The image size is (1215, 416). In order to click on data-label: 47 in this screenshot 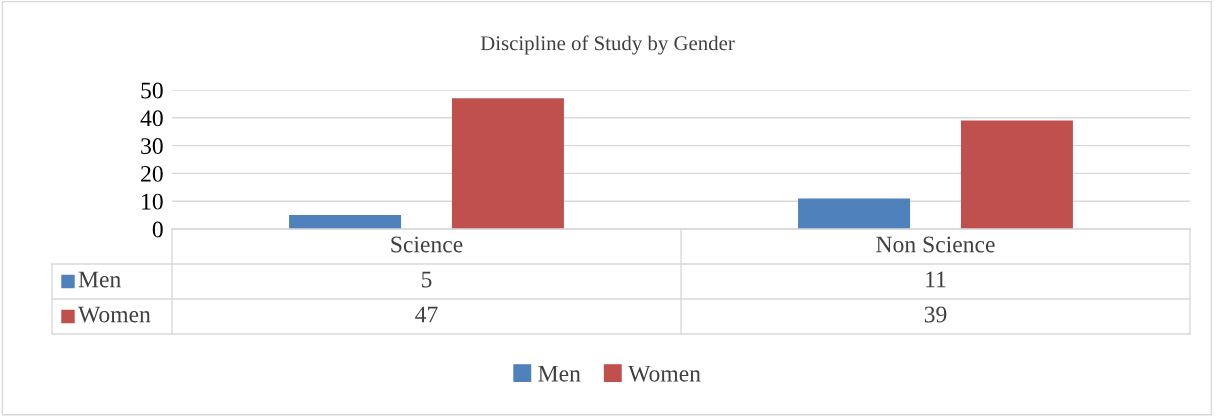, I will do `click(426, 314)`.